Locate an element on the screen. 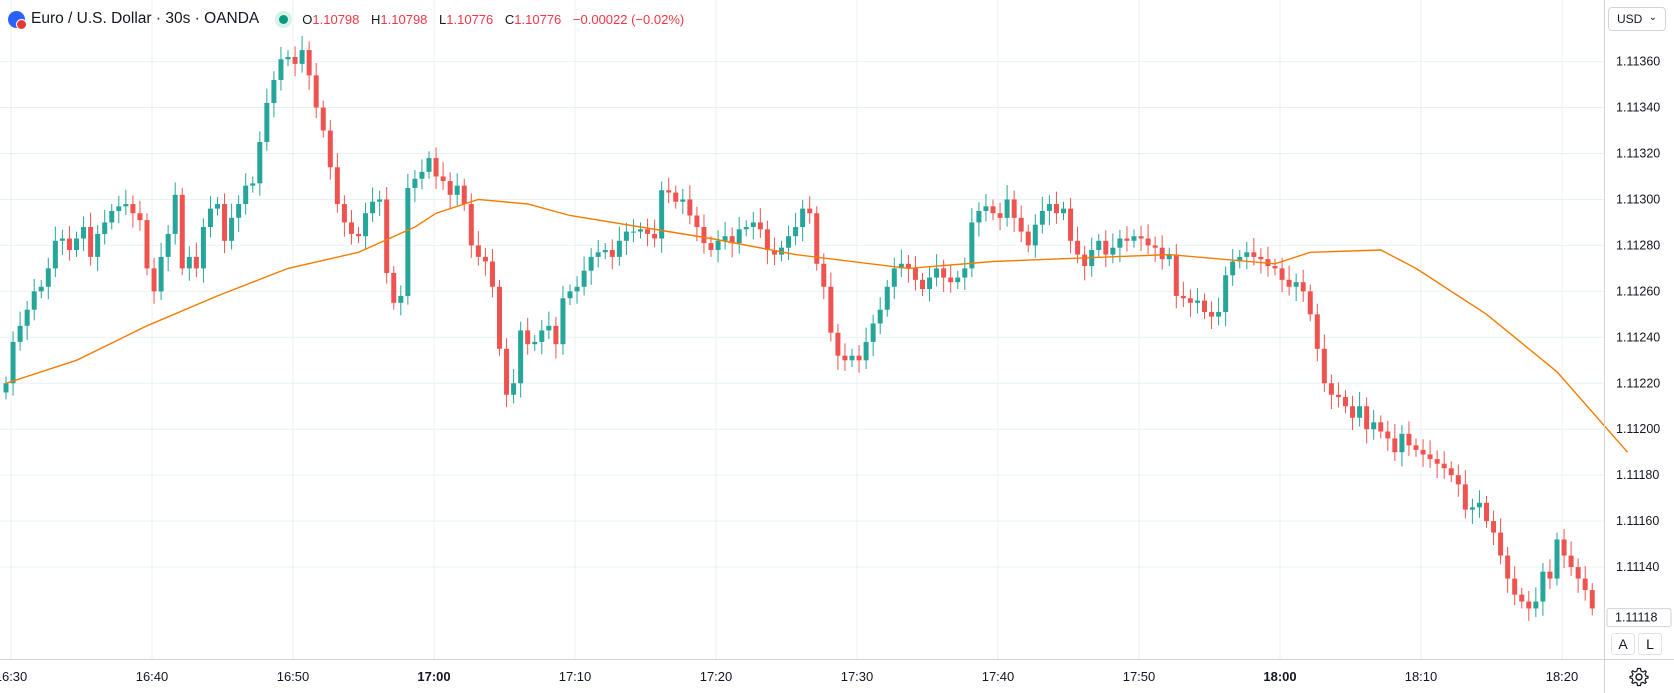 This screenshot has width=1674, height=693. high-value: 1.10798 is located at coordinates (404, 19).